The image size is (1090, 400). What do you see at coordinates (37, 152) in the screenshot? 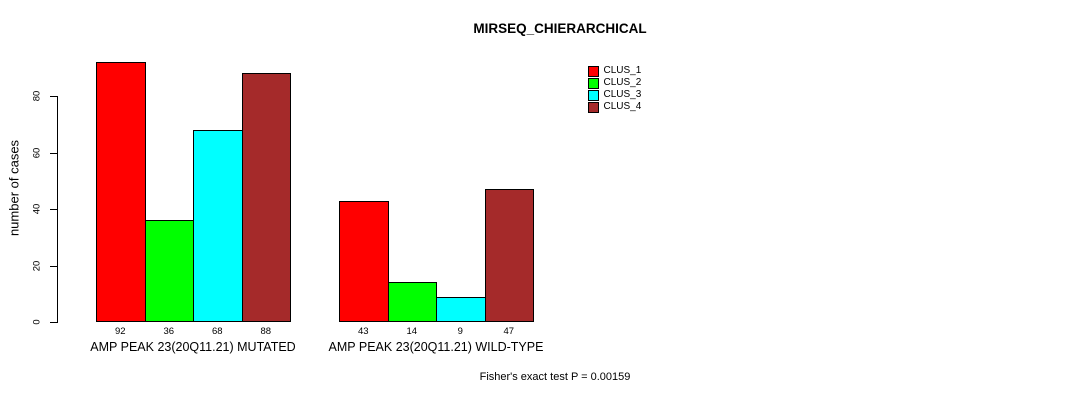
I see `y-tick-label: 60` at bounding box center [37, 152].